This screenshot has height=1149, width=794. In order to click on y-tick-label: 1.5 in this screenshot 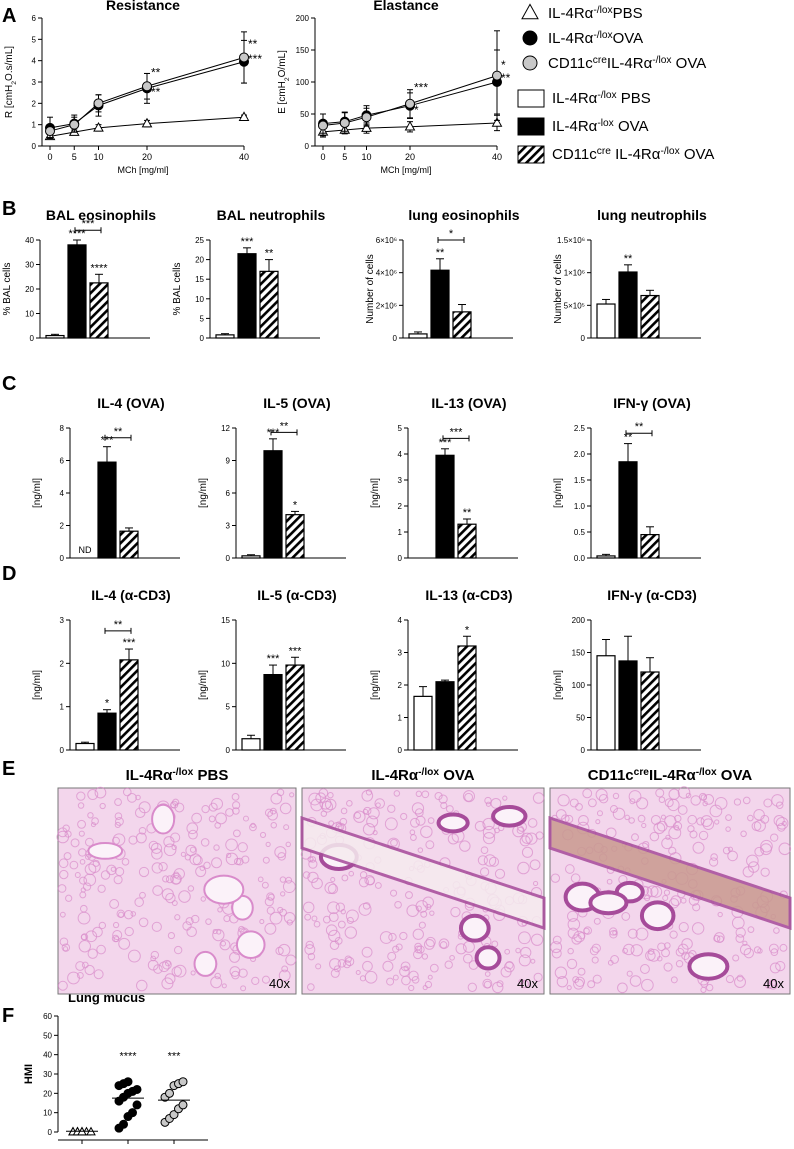, I will do `click(580, 480)`.